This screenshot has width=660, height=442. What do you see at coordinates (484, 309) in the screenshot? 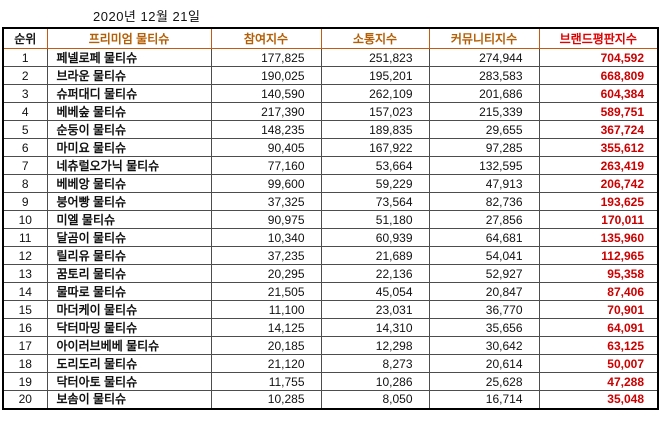
I see `community-cell: 36,770` at bounding box center [484, 309].